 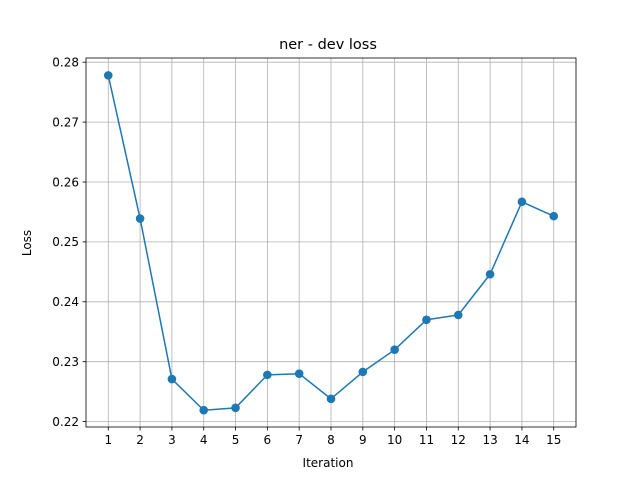 What do you see at coordinates (236, 440) in the screenshot?
I see `x-tick-label: 5` at bounding box center [236, 440].